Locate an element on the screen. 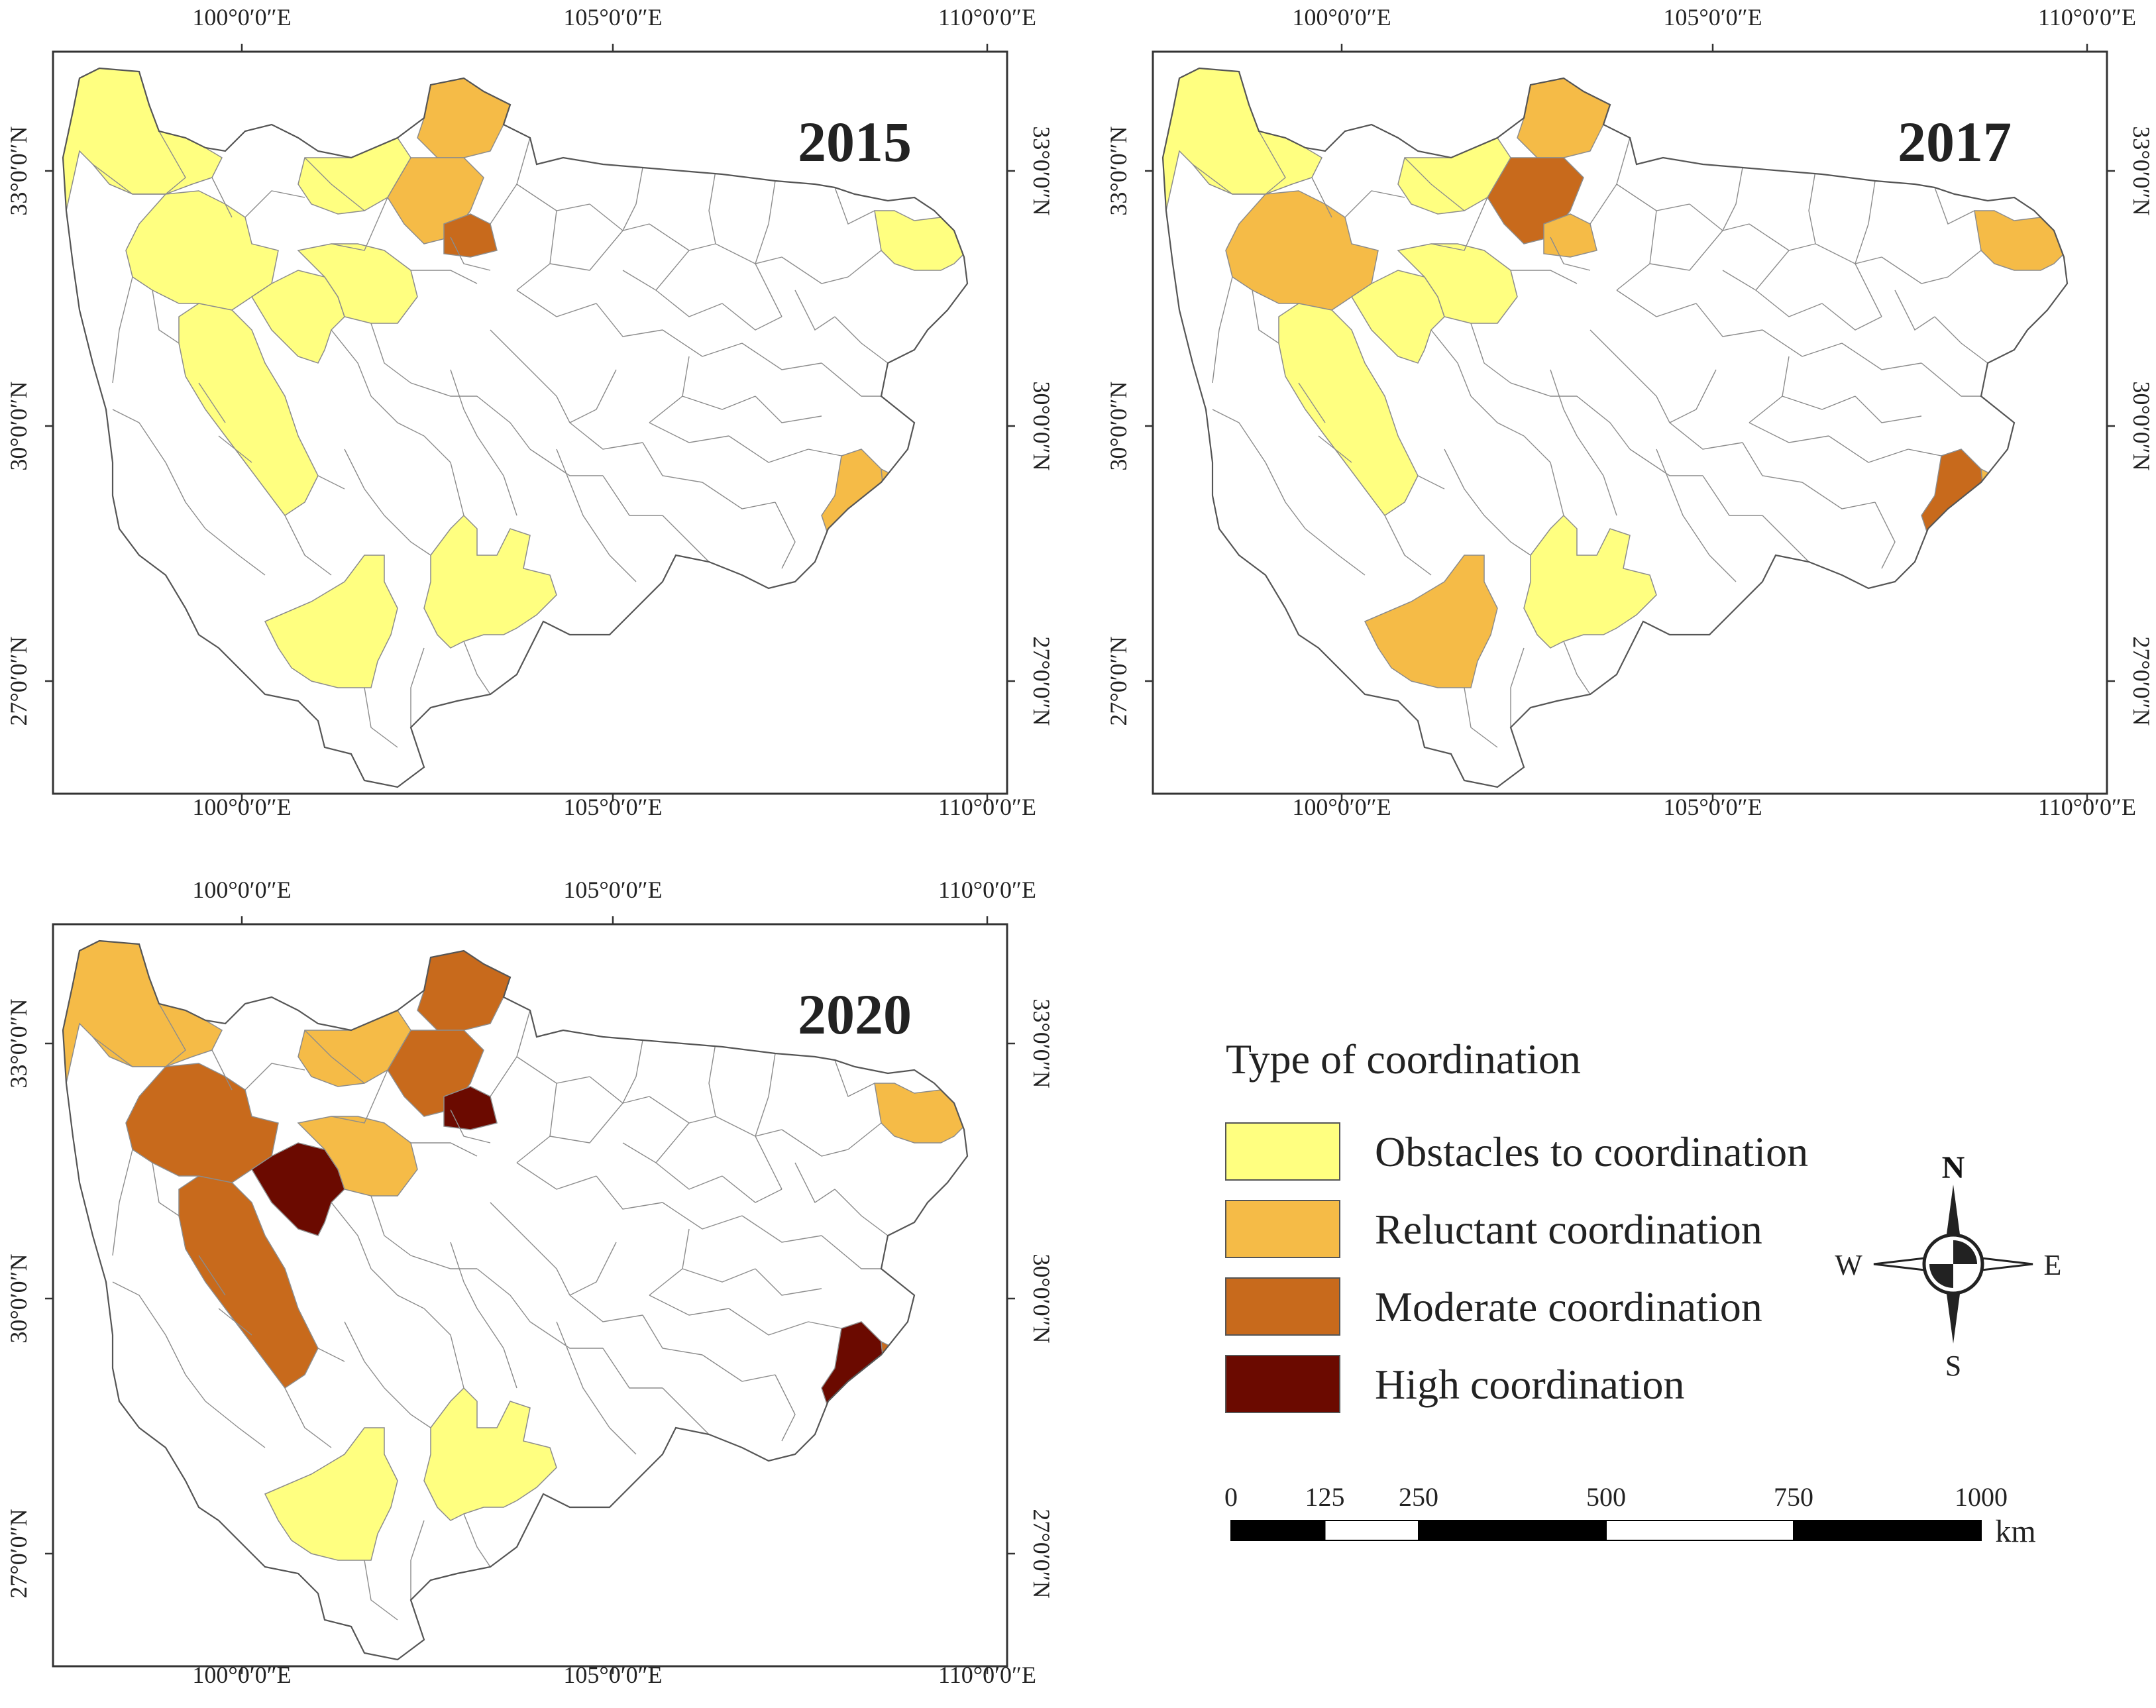 This screenshot has width=2156, height=1708. compass-n-label: N is located at coordinates (1954, 1167).